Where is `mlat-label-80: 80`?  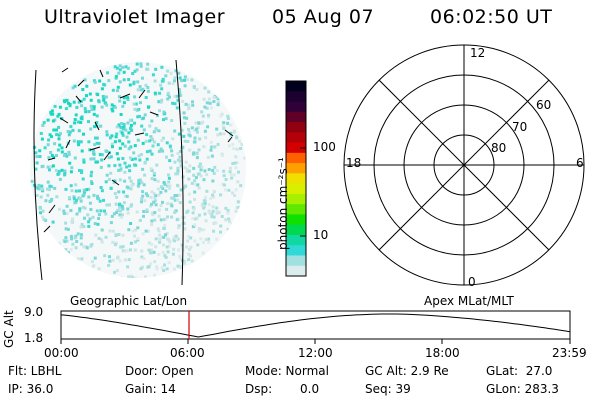
mlat-label-80: 80 is located at coordinates (499, 148).